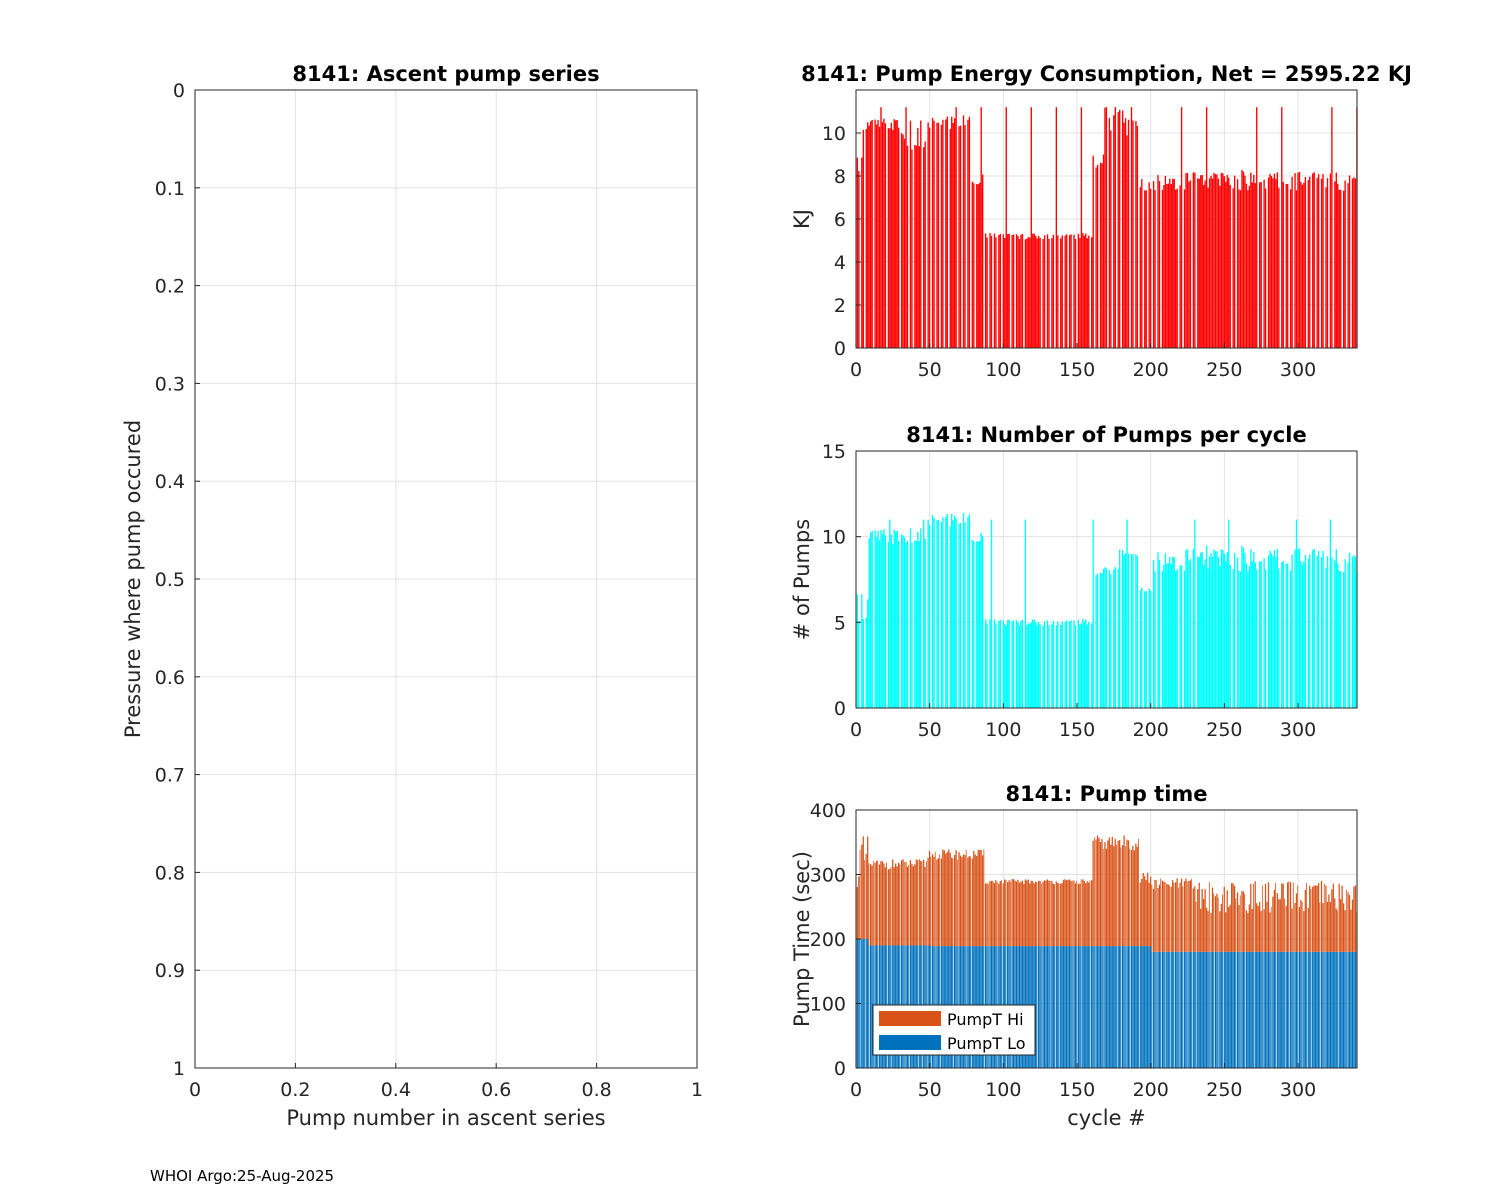  What do you see at coordinates (834, 134) in the screenshot?
I see `y-tick-label: 10` at bounding box center [834, 134].